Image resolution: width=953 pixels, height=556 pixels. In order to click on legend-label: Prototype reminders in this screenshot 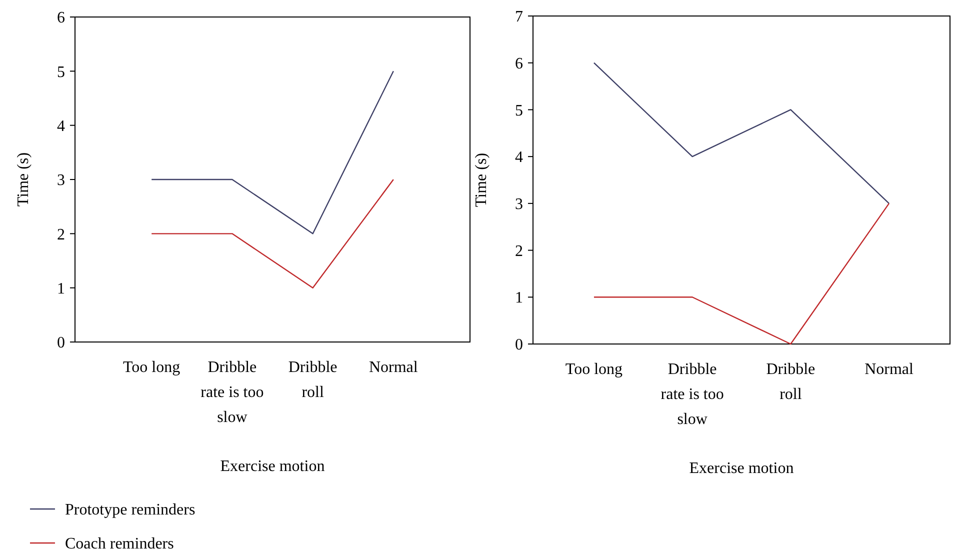, I will do `click(130, 510)`.